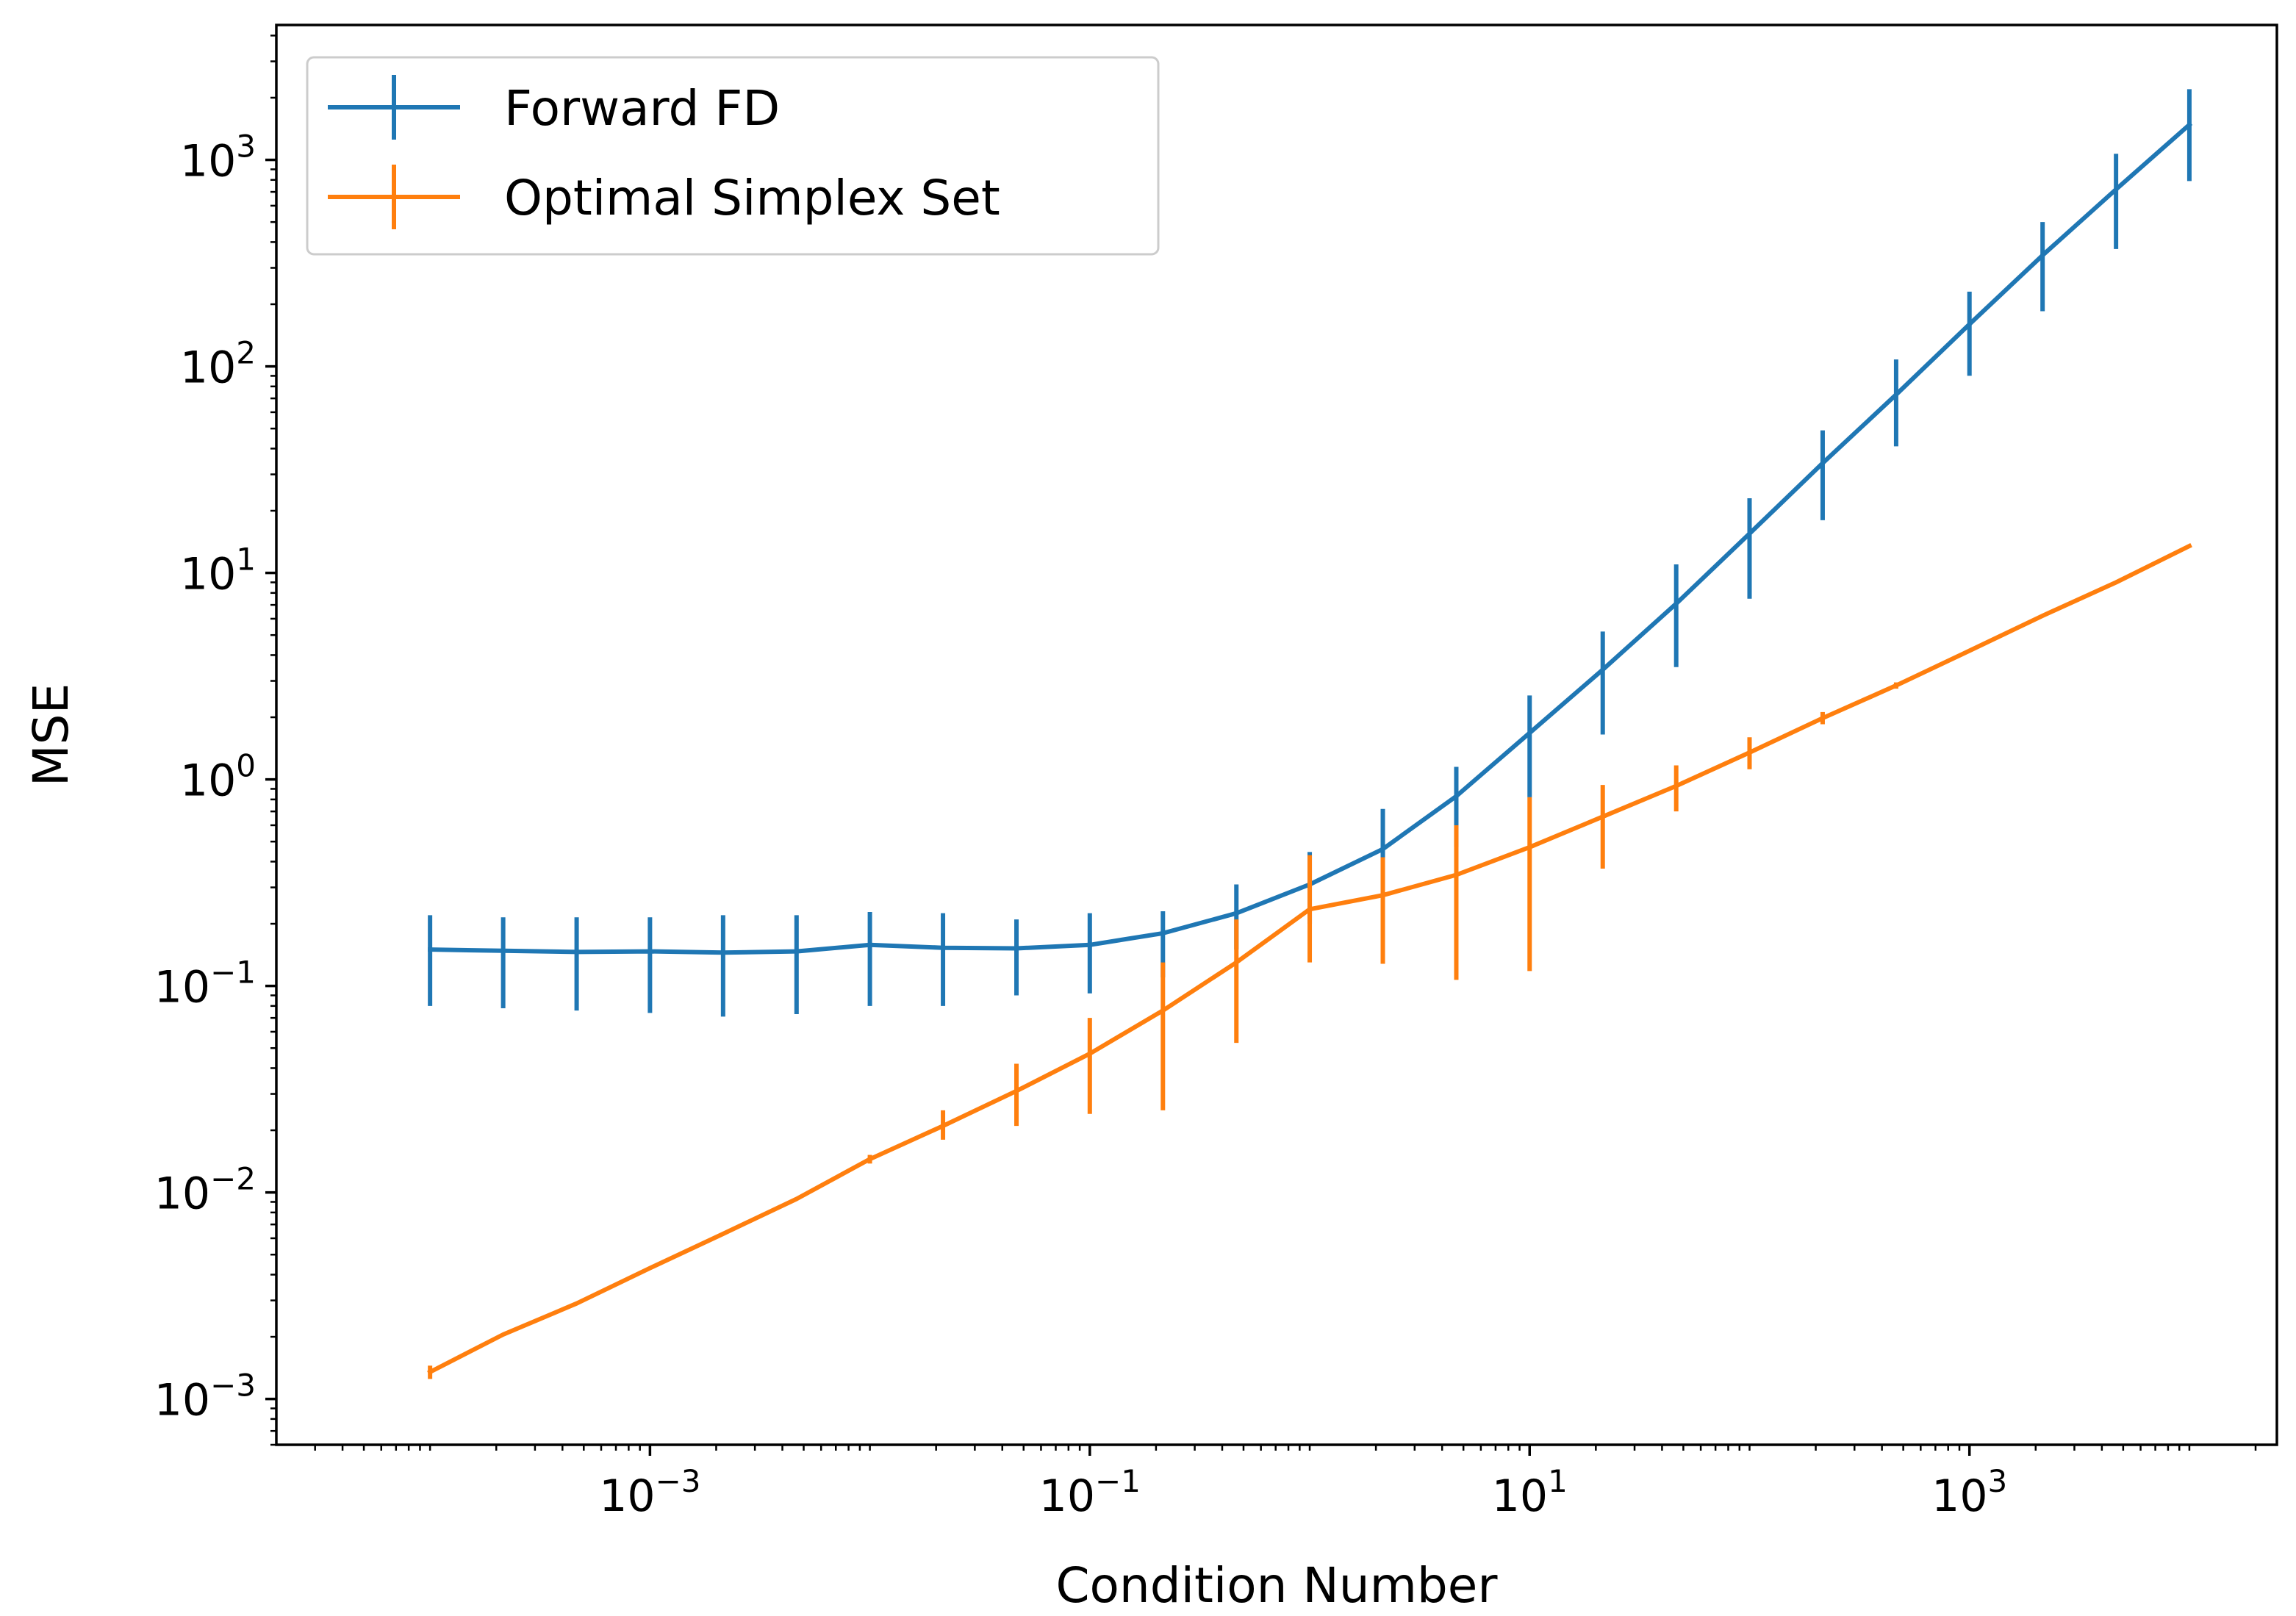 This screenshot has width=2296, height=1616. Describe the element at coordinates (218, 777) in the screenshot. I see `y-tick-label: 10⁰` at that location.